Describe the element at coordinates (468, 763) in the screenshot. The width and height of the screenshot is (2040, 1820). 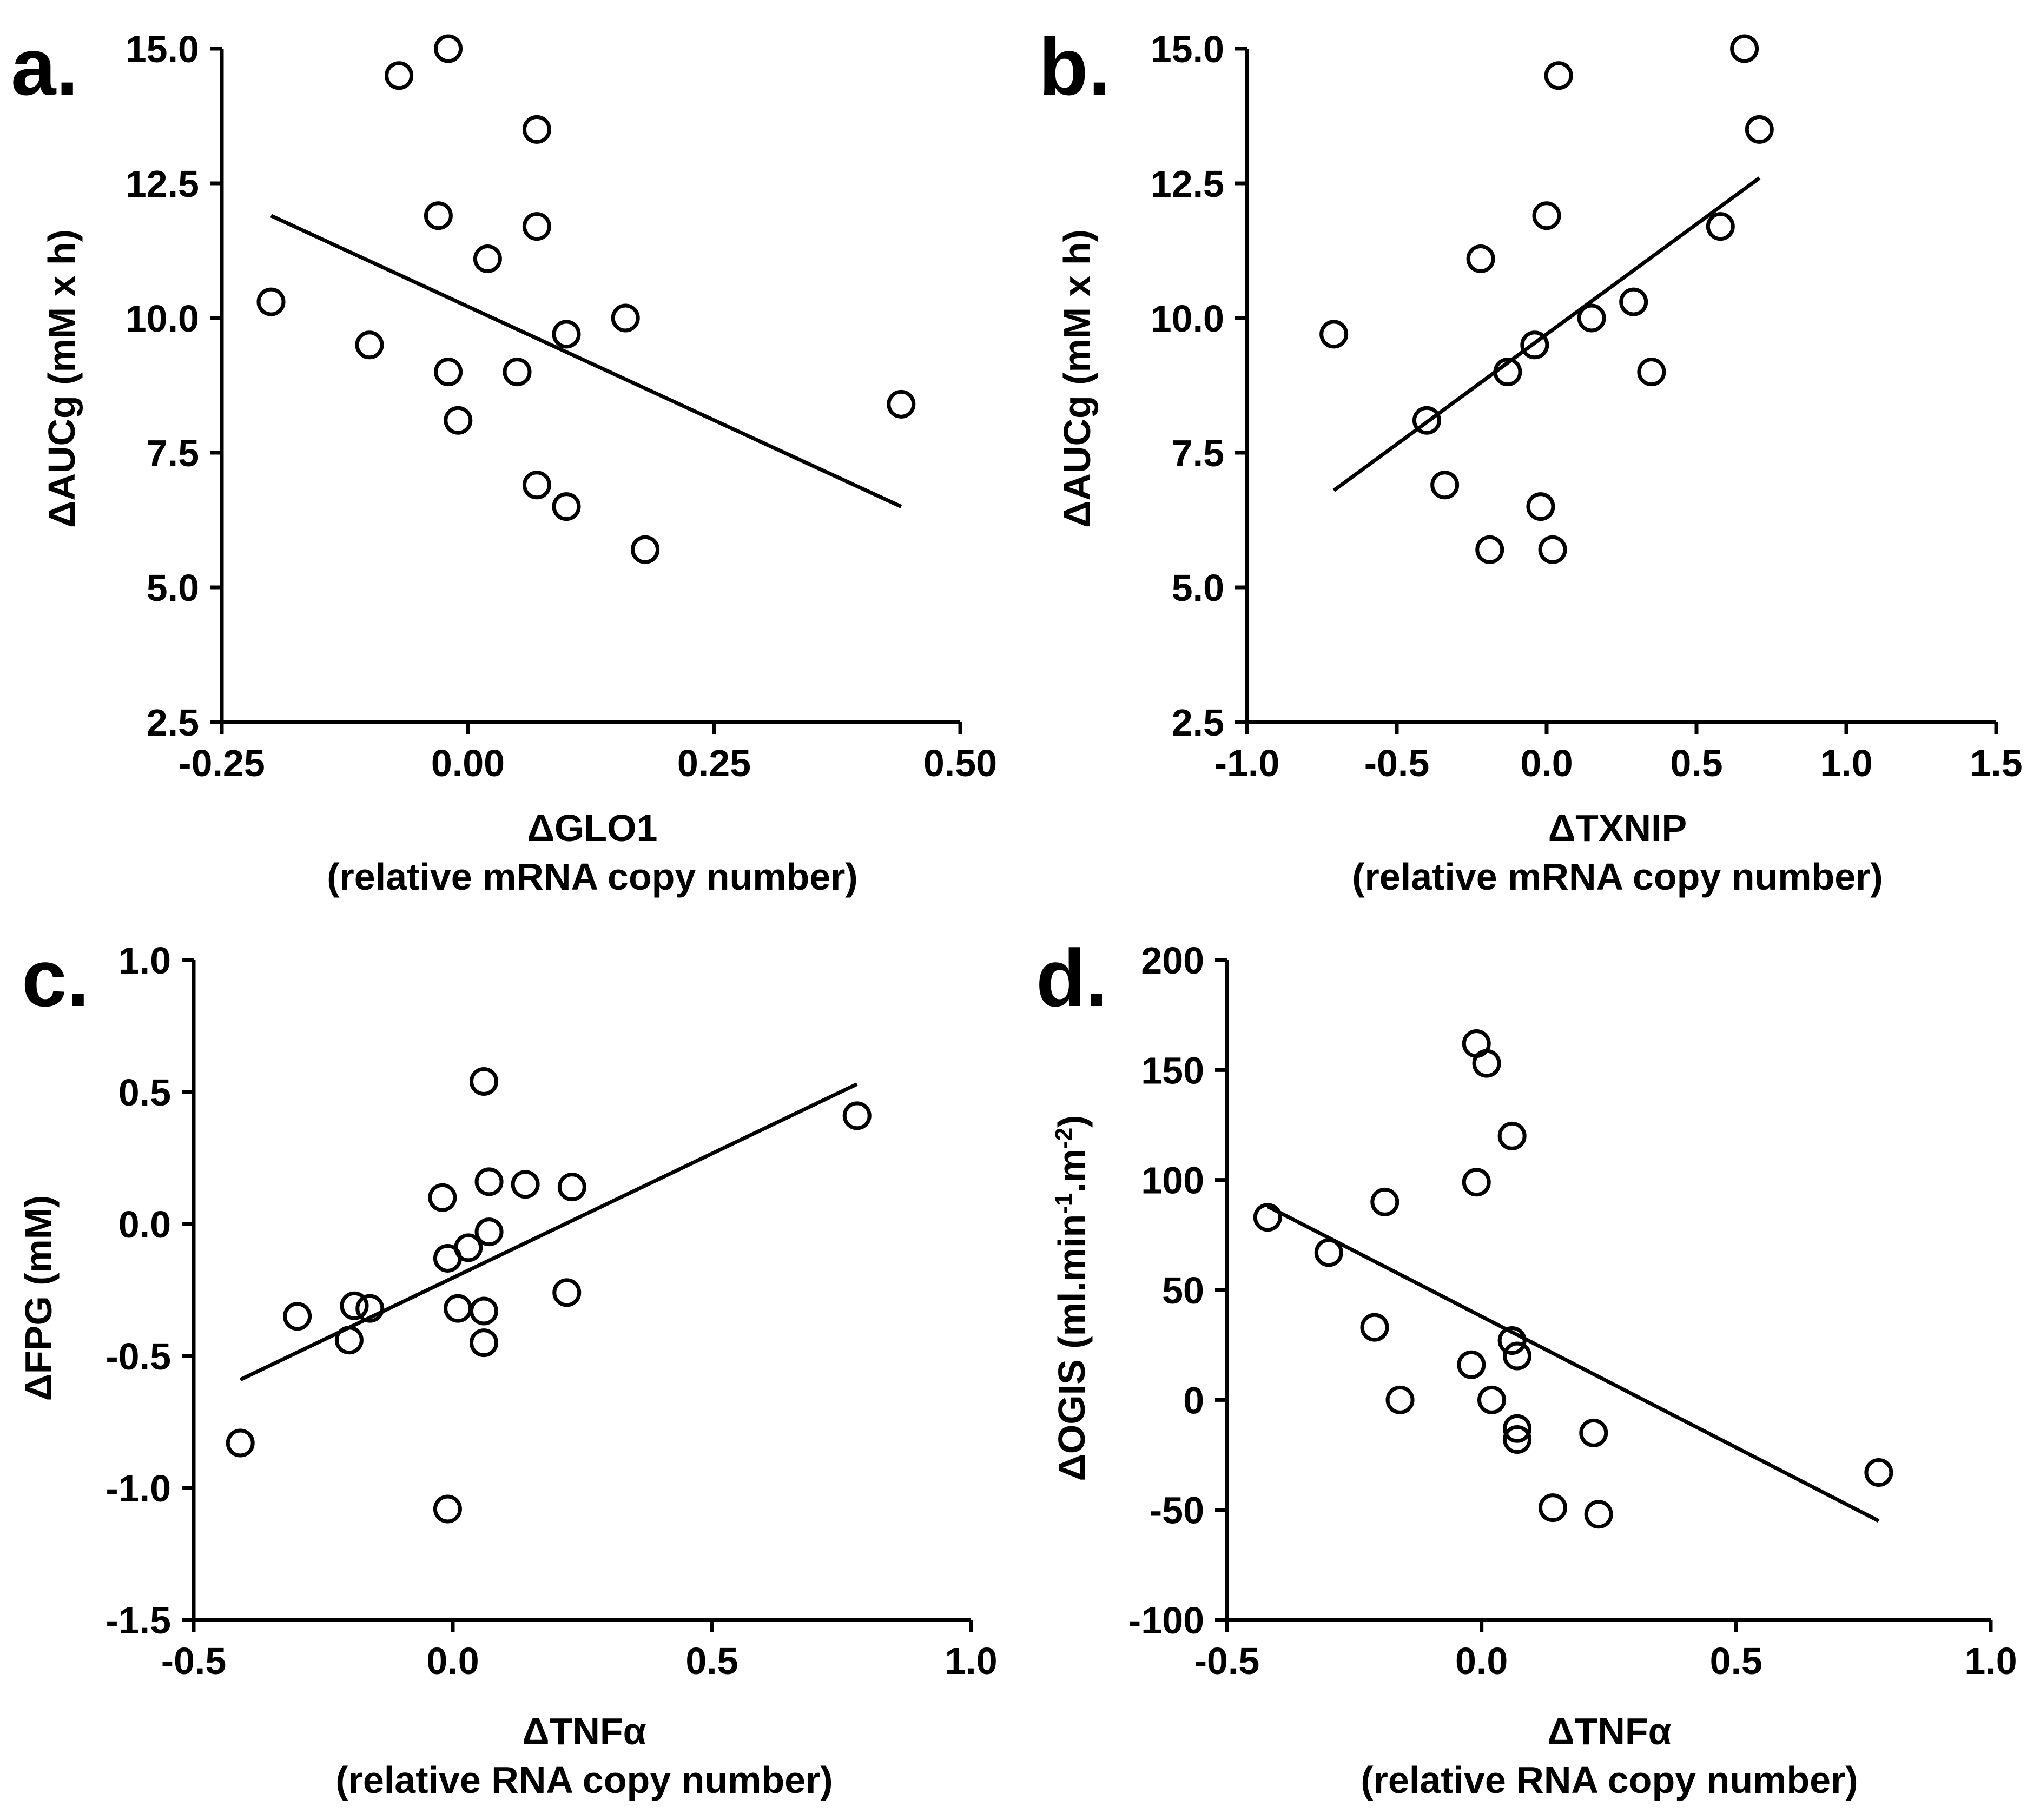
I see `panel-a-x-tick-label: 0.00` at that location.